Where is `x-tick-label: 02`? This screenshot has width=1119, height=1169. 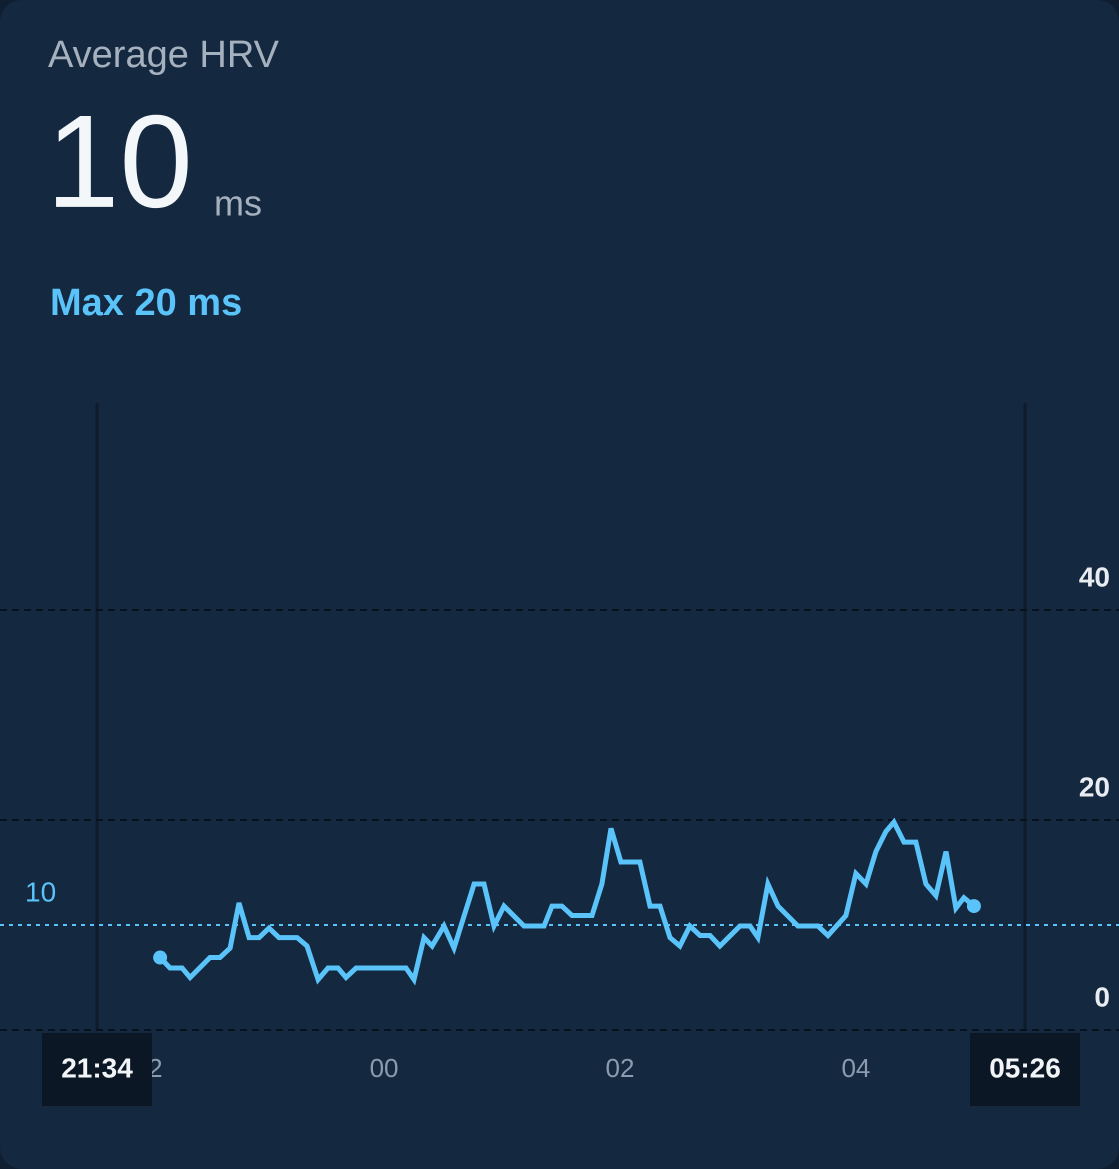 x-tick-label: 02 is located at coordinates (620, 1068).